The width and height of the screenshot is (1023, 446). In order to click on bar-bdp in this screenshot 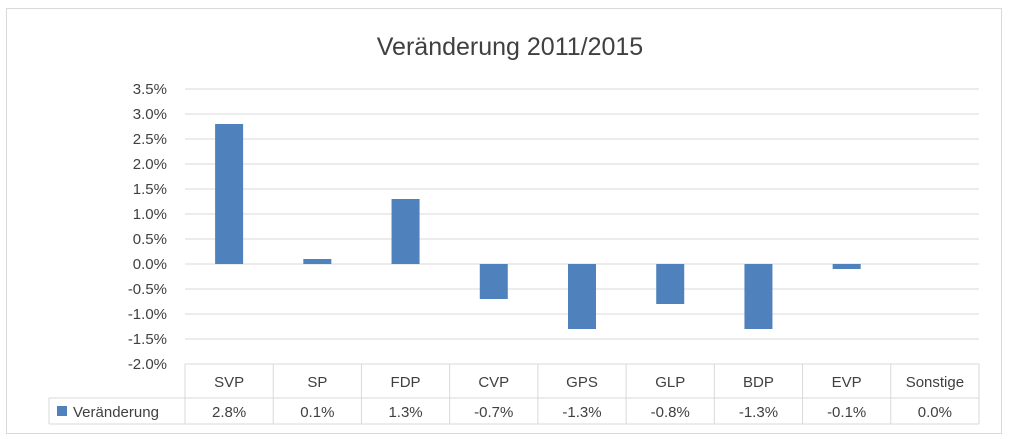, I will do `click(758, 296)`.